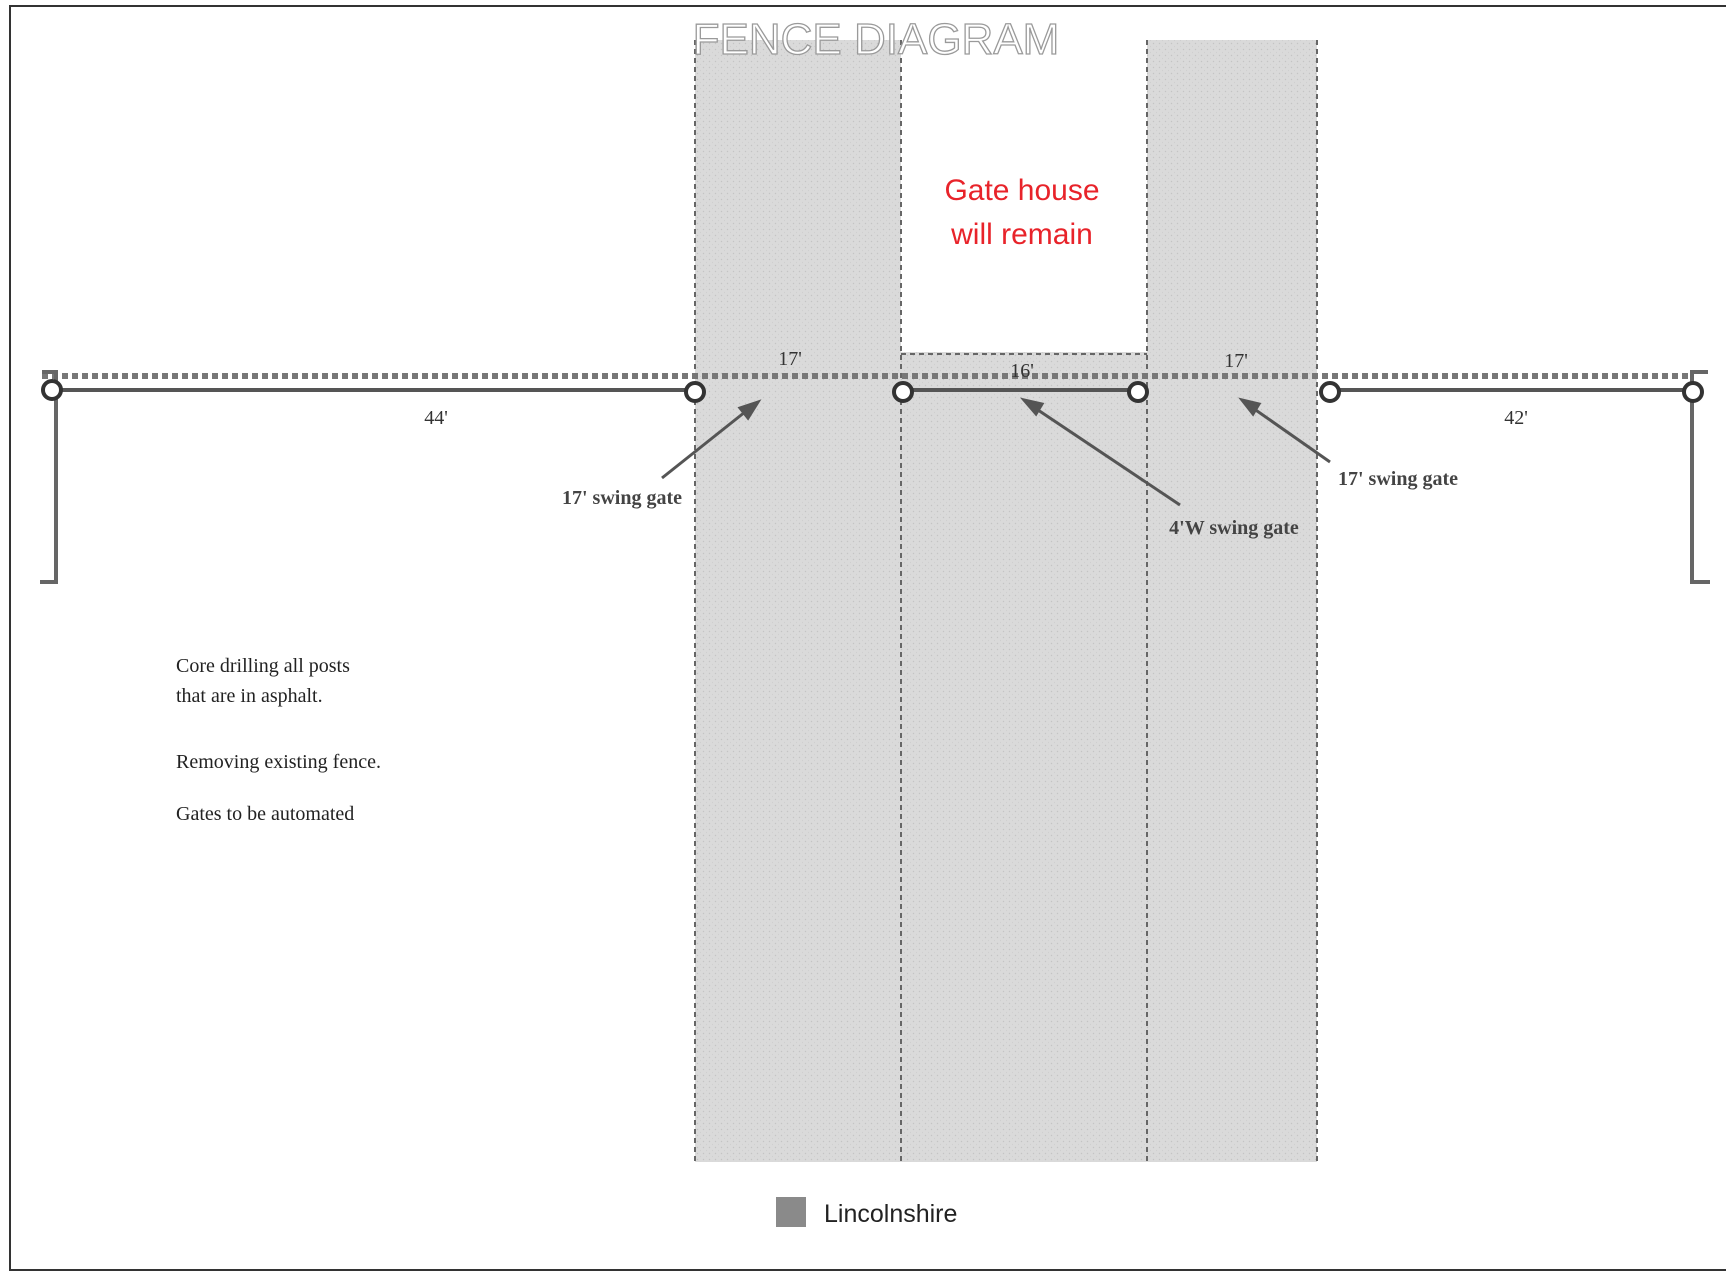  Describe the element at coordinates (1234, 528) in the screenshot. I see `callout-walk-gate: 4'W swing gate` at that location.